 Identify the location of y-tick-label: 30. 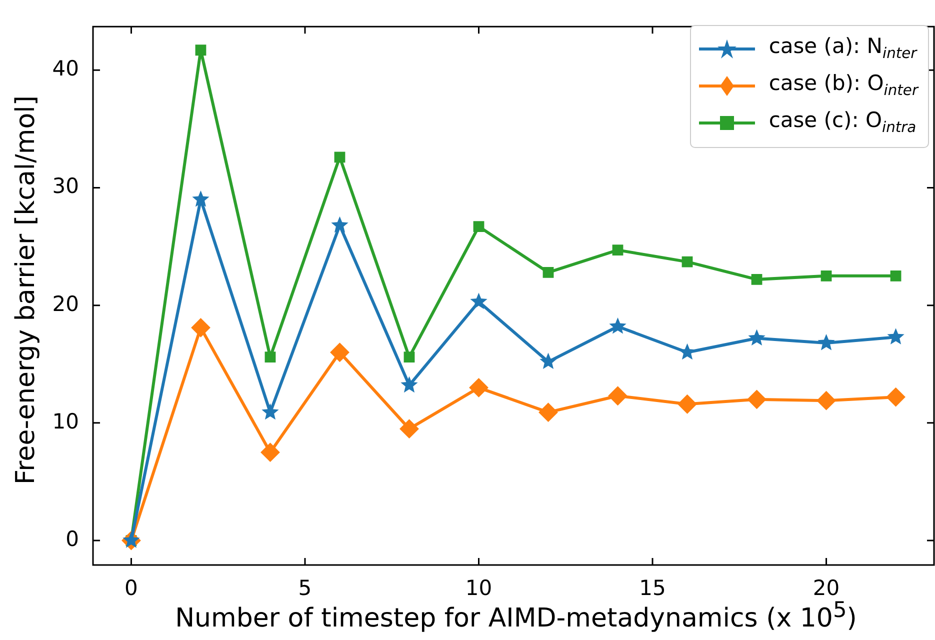
(65, 186).